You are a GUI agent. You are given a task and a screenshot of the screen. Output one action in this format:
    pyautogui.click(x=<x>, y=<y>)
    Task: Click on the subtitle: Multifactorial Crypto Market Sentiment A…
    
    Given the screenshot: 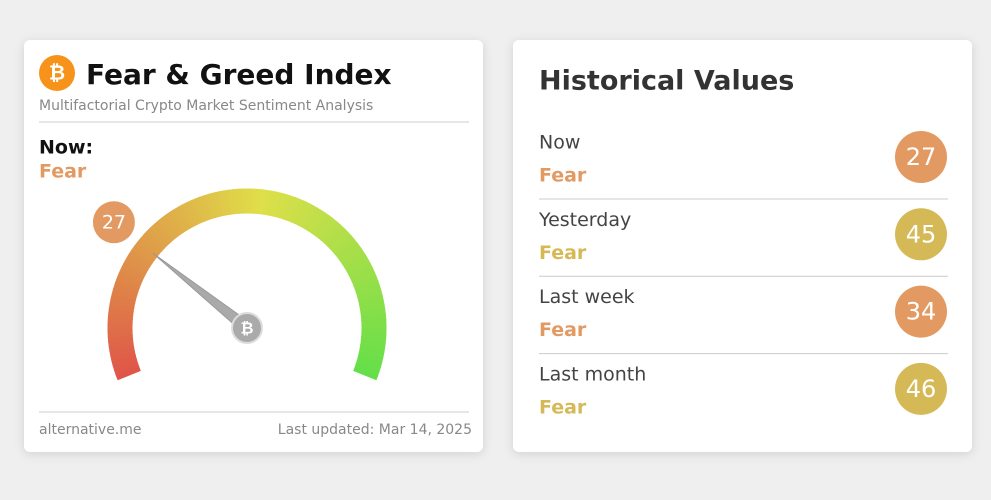 What is the action you would take?
    pyautogui.click(x=206, y=106)
    